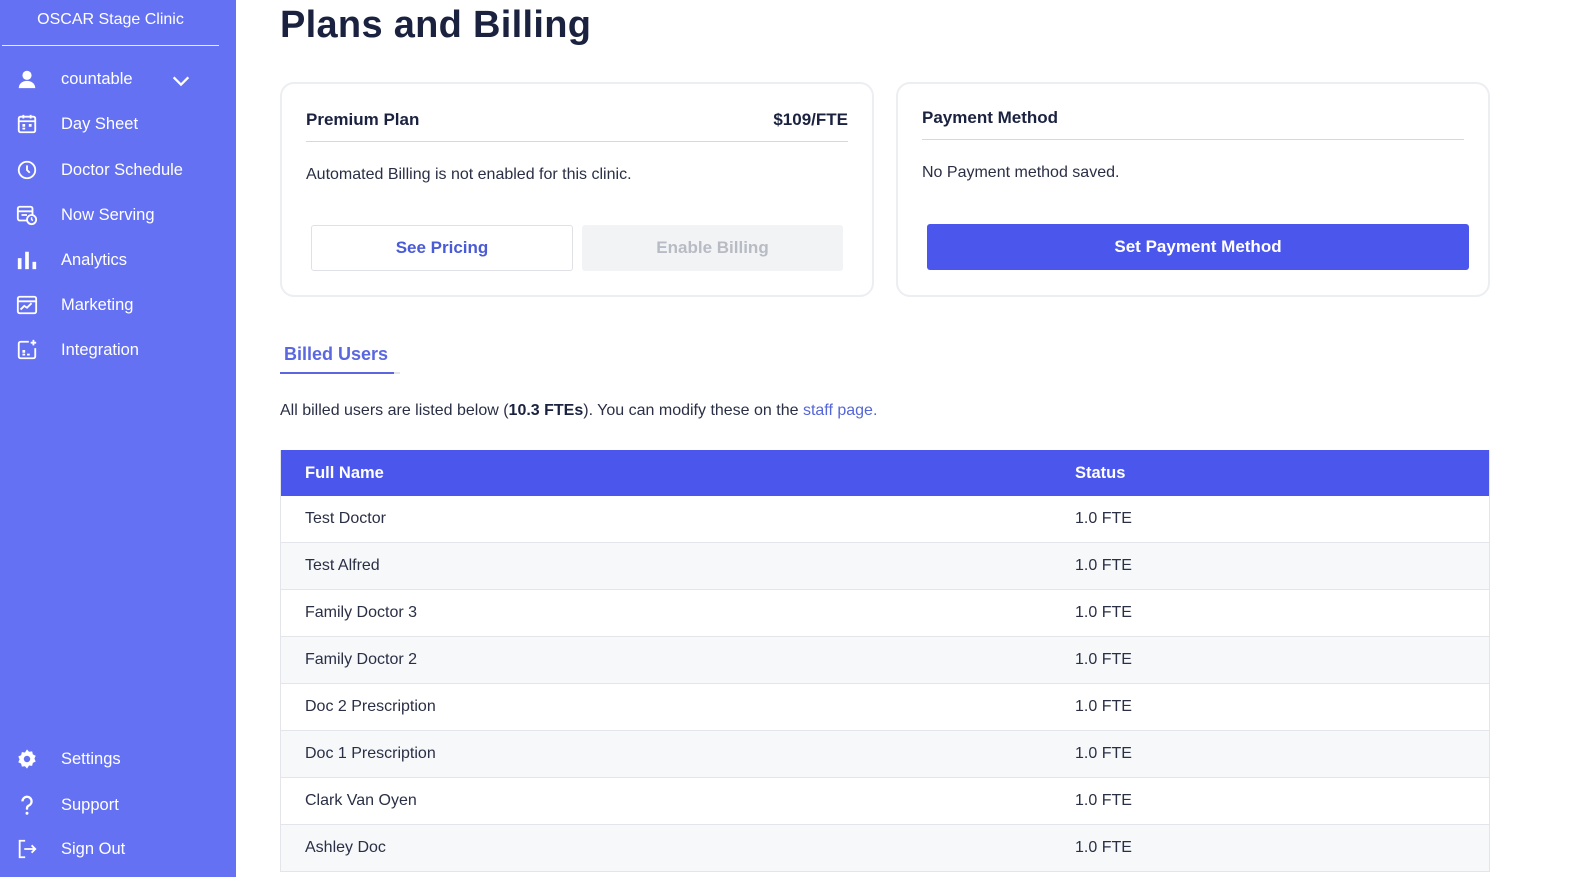 The image size is (1581, 877). Describe the element at coordinates (344, 472) in the screenshot. I see `column-header-full-name: Full Name` at that location.